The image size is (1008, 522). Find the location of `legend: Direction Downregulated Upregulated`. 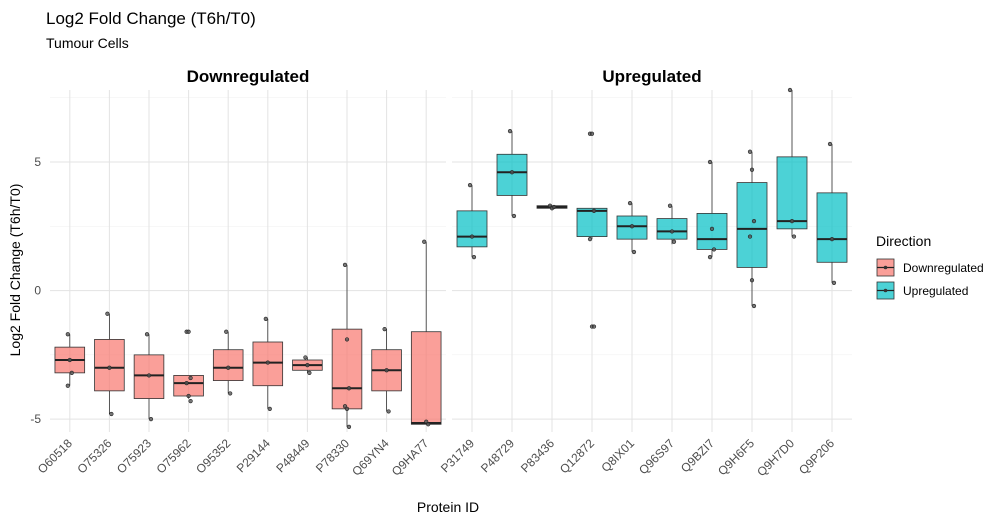

legend: Direction Downregulated Upregulated is located at coordinates (930, 266).